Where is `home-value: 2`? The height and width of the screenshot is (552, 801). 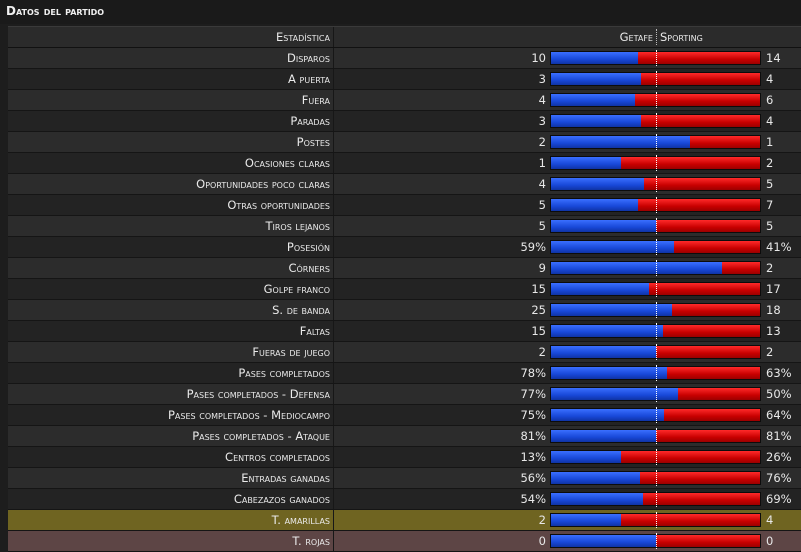
home-value: 2 is located at coordinates (542, 520).